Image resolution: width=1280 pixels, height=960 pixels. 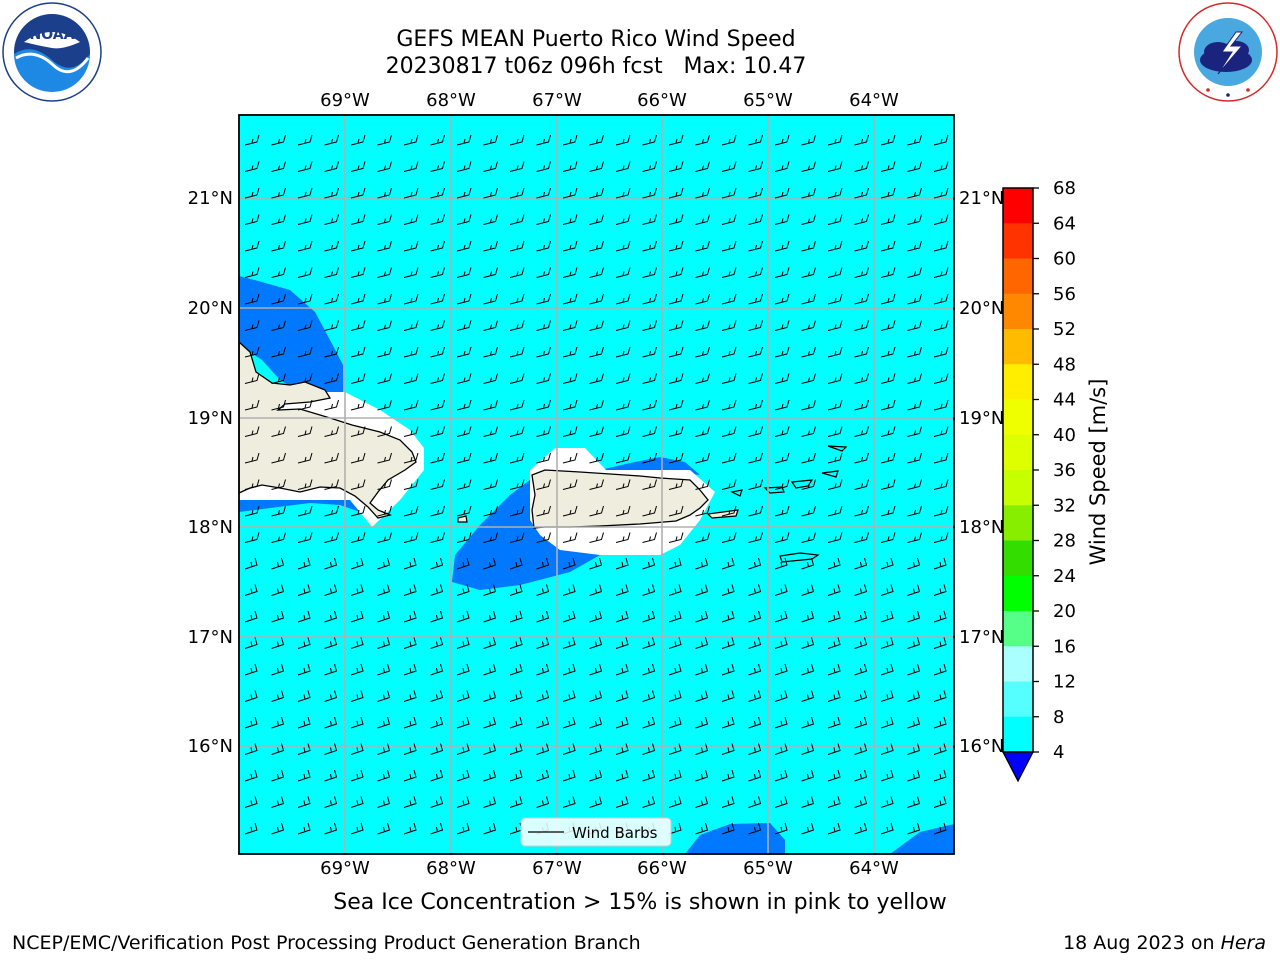 What do you see at coordinates (451, 868) in the screenshot?
I see `lon-label-bottom: 68°W` at bounding box center [451, 868].